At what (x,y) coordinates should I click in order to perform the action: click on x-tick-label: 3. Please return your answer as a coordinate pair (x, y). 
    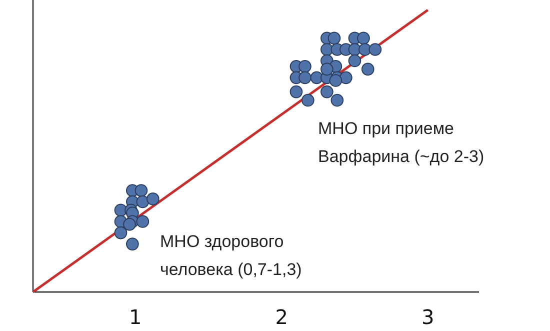
    Looking at the image, I should click on (427, 317).